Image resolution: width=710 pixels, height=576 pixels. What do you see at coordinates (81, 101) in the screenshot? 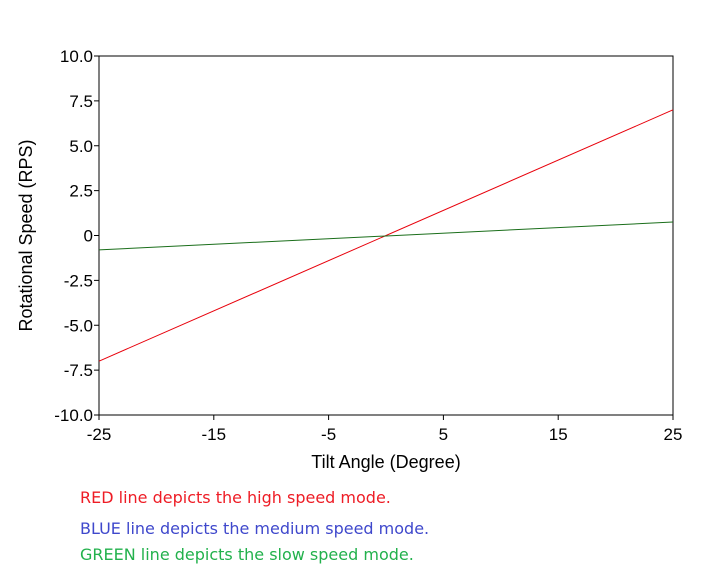
I see `y-tick-label: 7.5` at bounding box center [81, 101].